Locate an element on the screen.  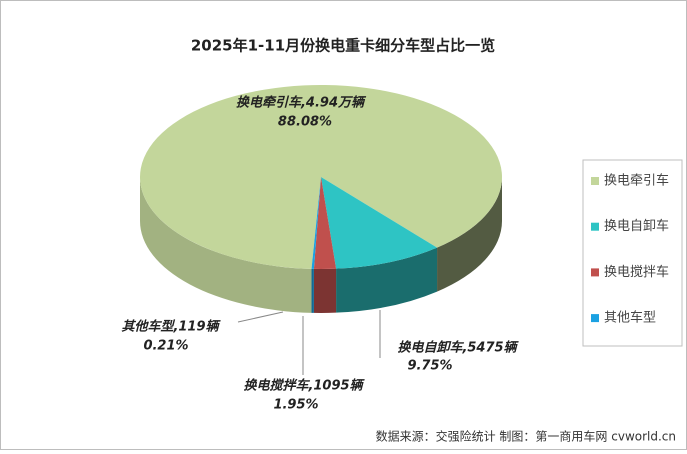
data-label: 其他车型,119辆 is located at coordinates (171, 327).